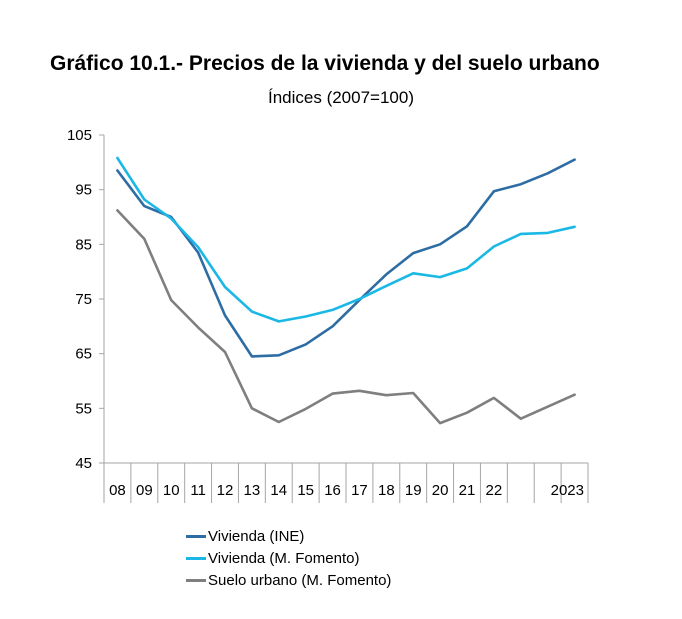 This screenshot has width=682, height=619. What do you see at coordinates (567, 490) in the screenshot?
I see `x-tick-label: 2023` at bounding box center [567, 490].